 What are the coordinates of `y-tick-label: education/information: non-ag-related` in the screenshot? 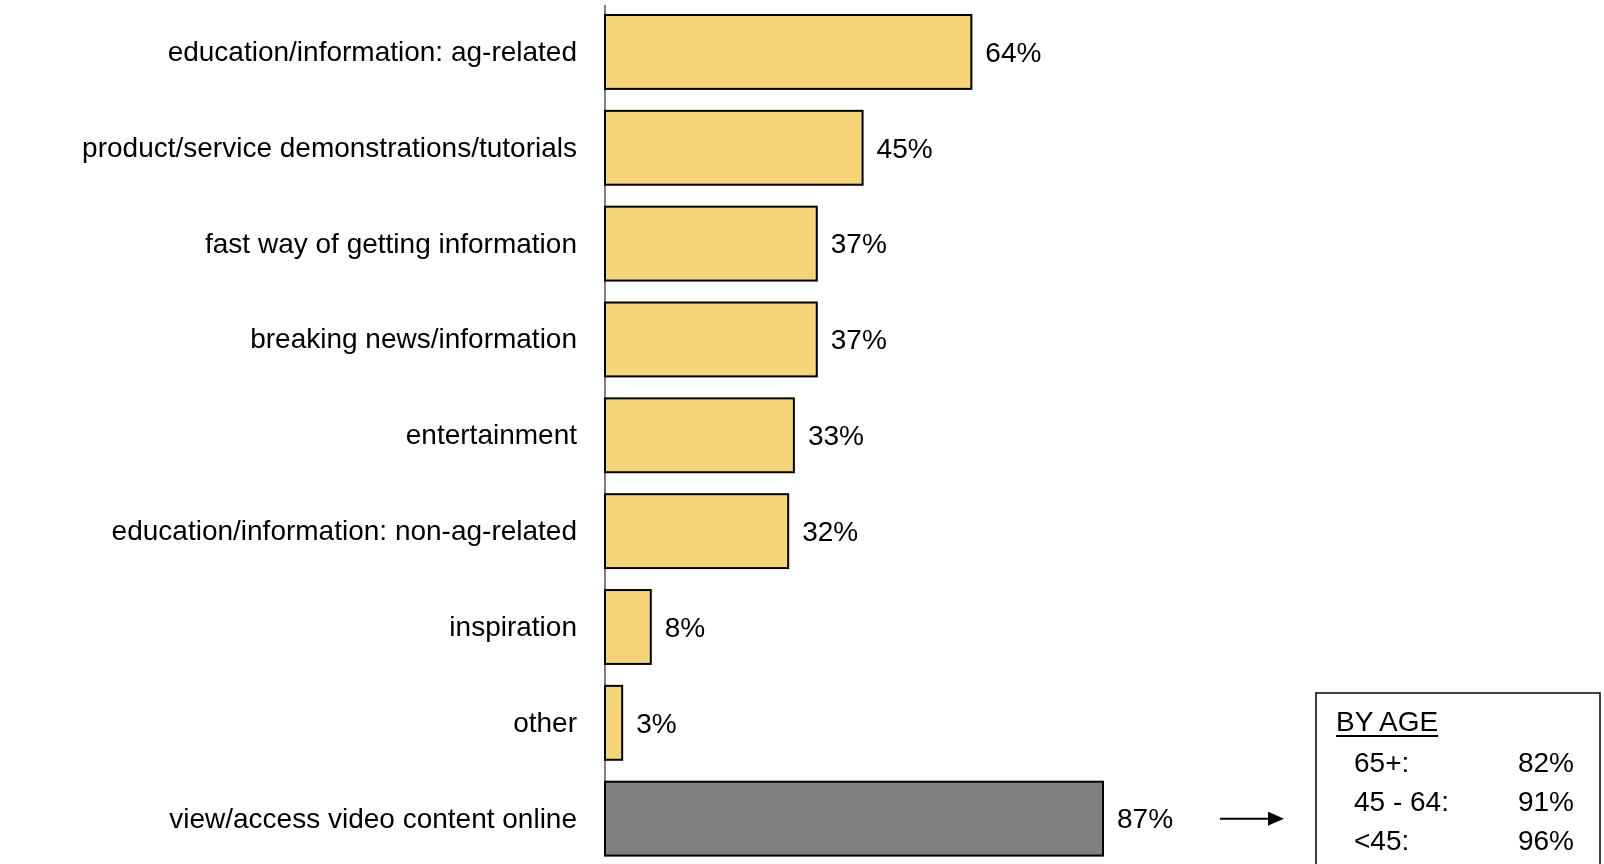 It's located at (344, 531).